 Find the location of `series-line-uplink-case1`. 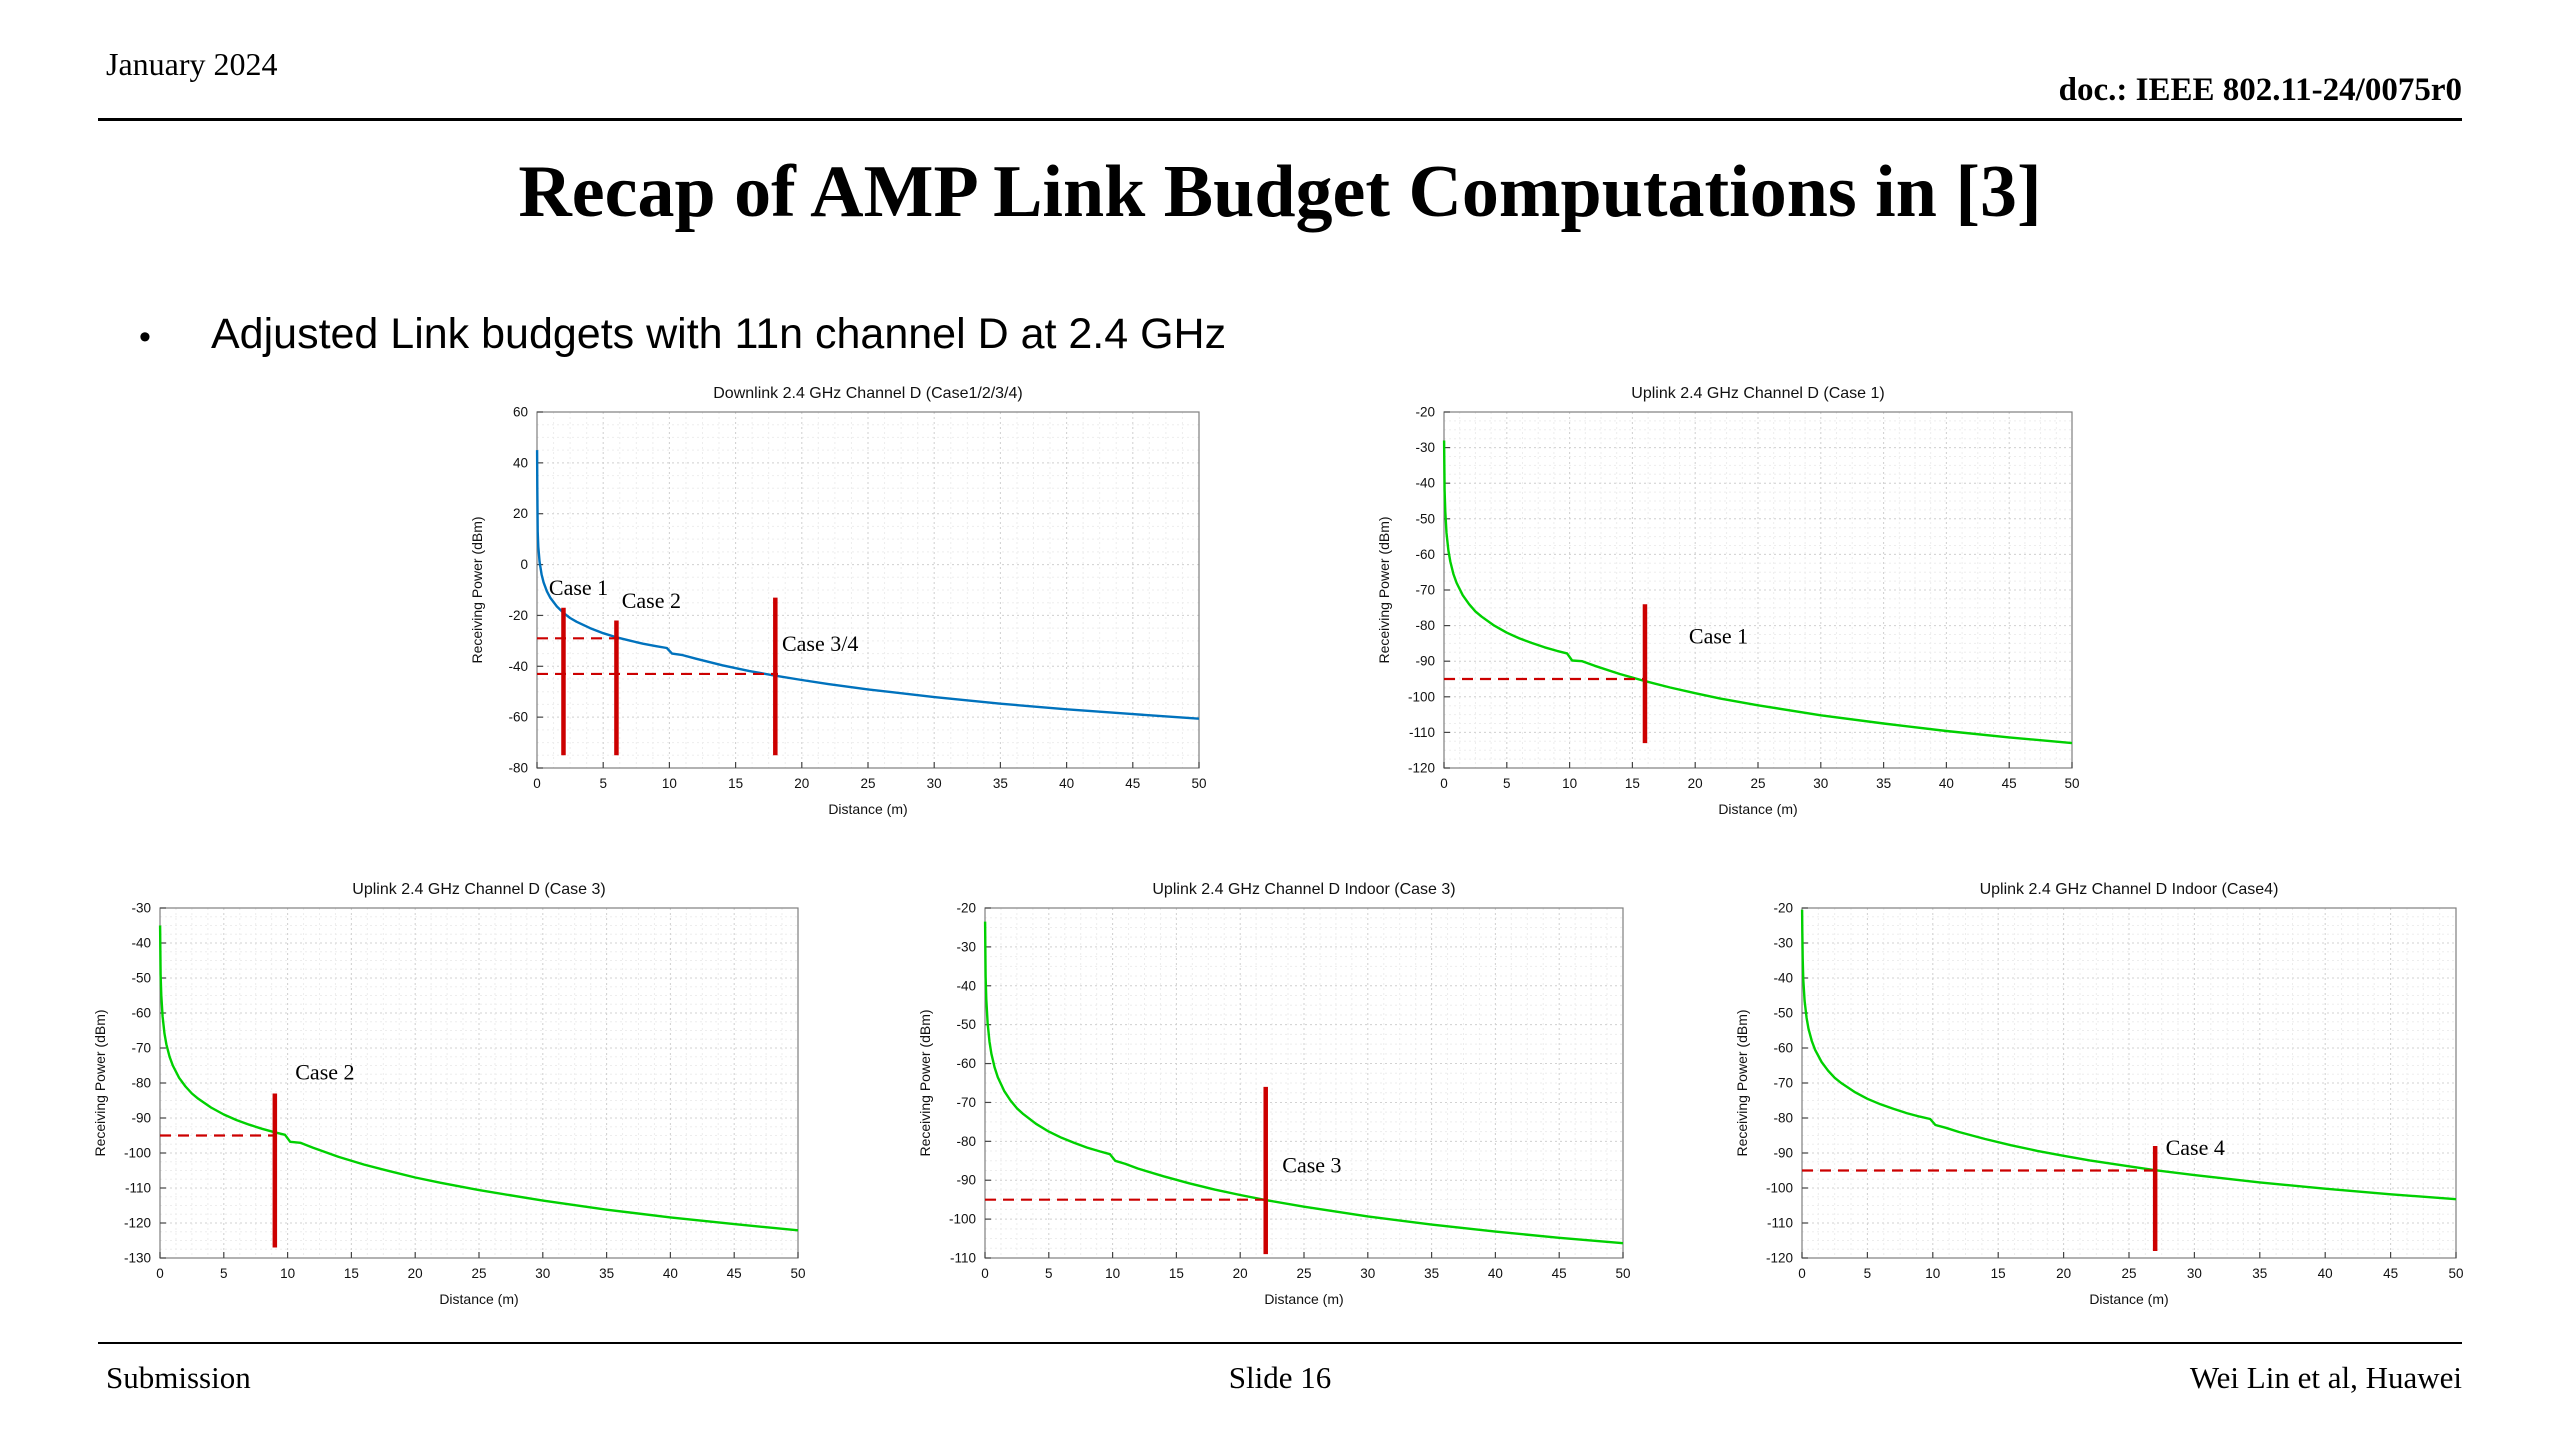

series-line-uplink-case1 is located at coordinates (1757, 592).